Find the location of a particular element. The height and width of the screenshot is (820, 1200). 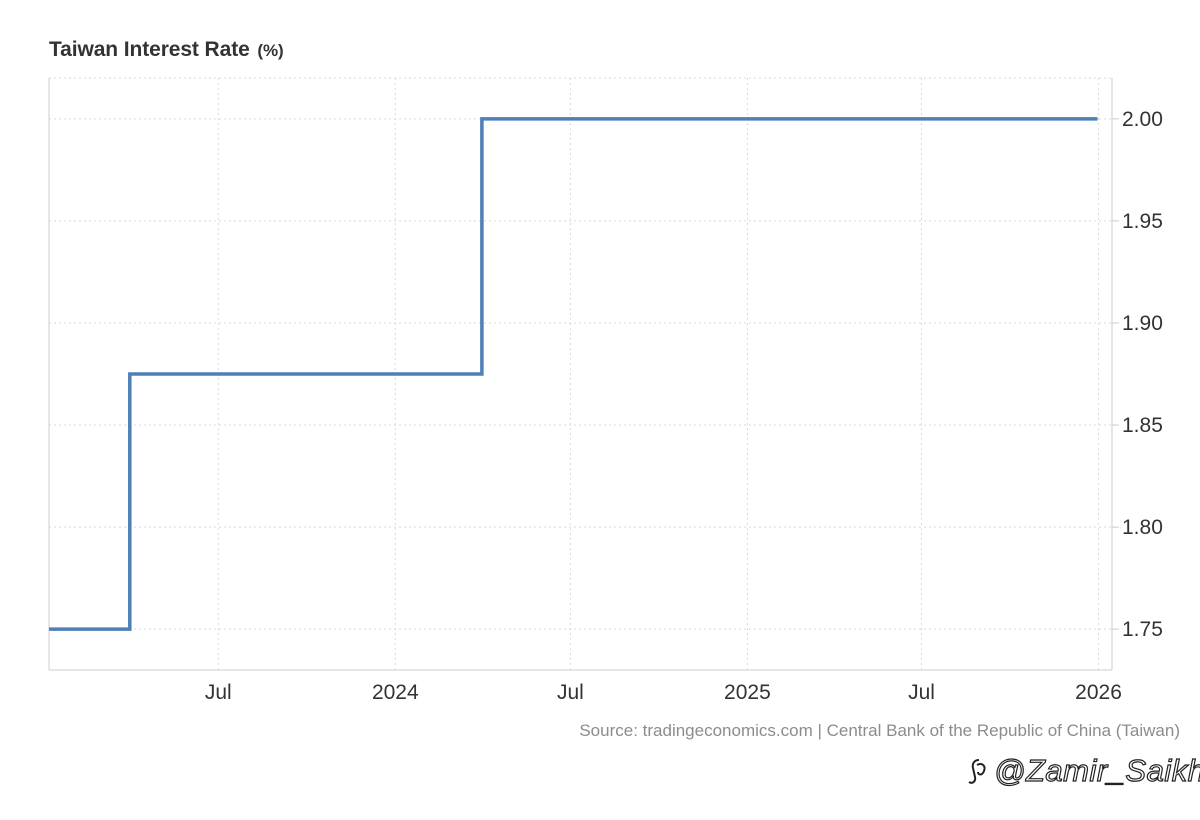

watermark: @Zamir_Saikh is located at coordinates (1082, 771).